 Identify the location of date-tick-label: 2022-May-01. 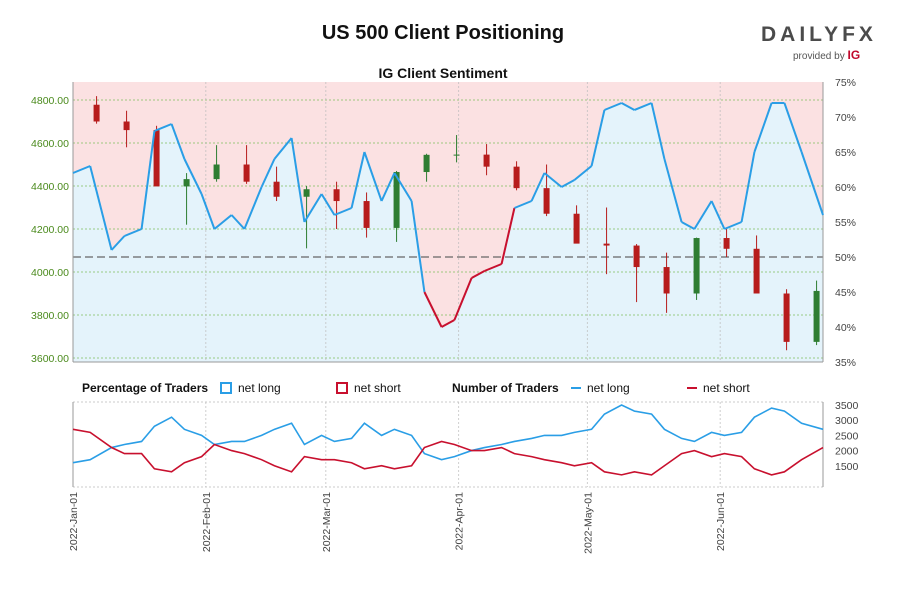
(588, 523).